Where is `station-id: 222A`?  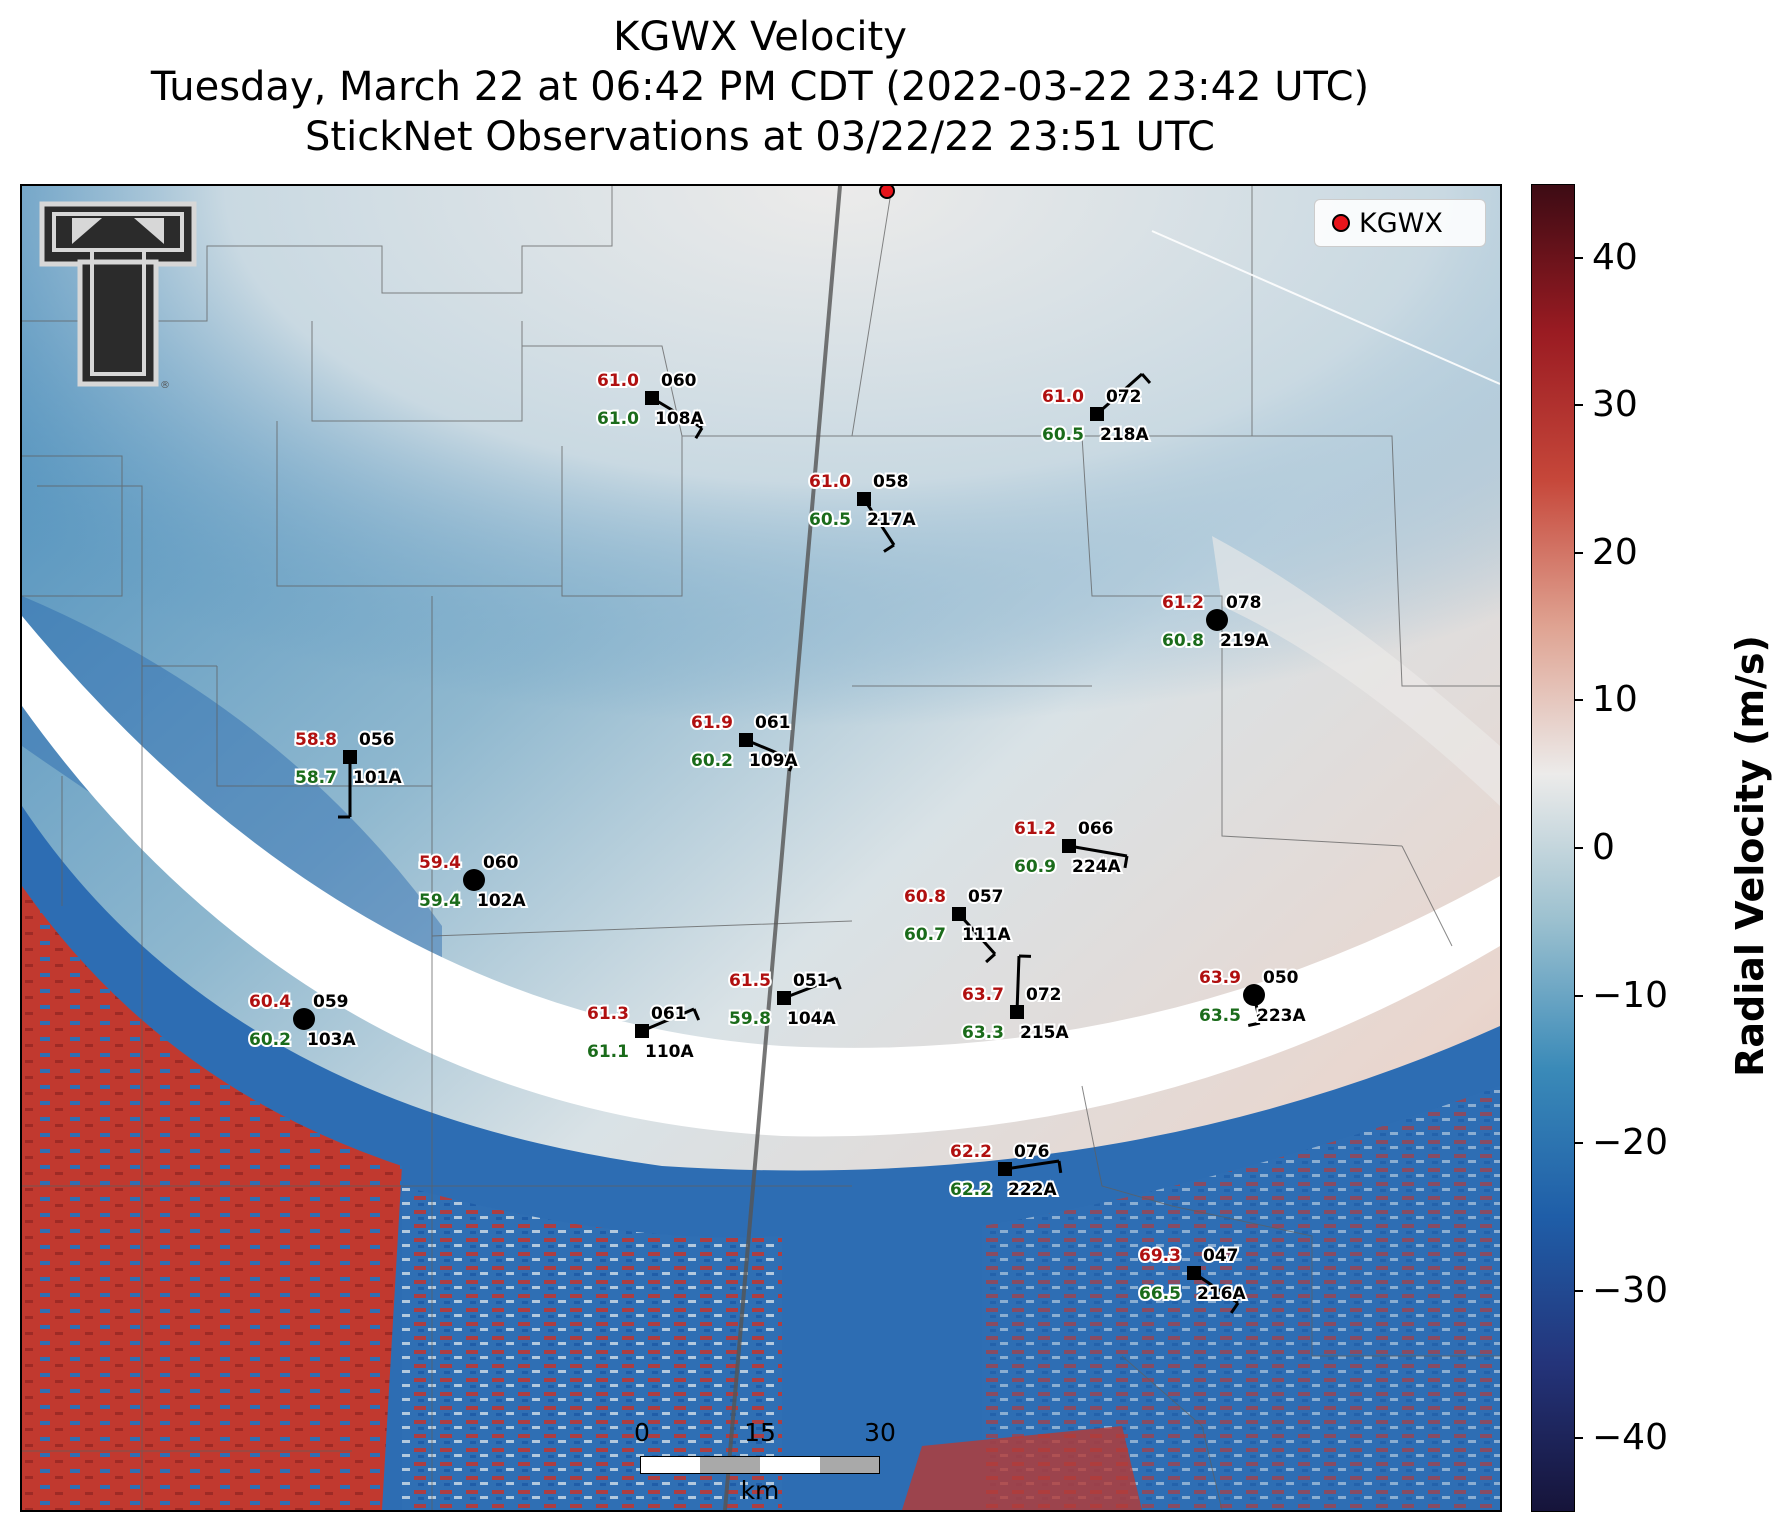 station-id: 222A is located at coordinates (1032, 1190).